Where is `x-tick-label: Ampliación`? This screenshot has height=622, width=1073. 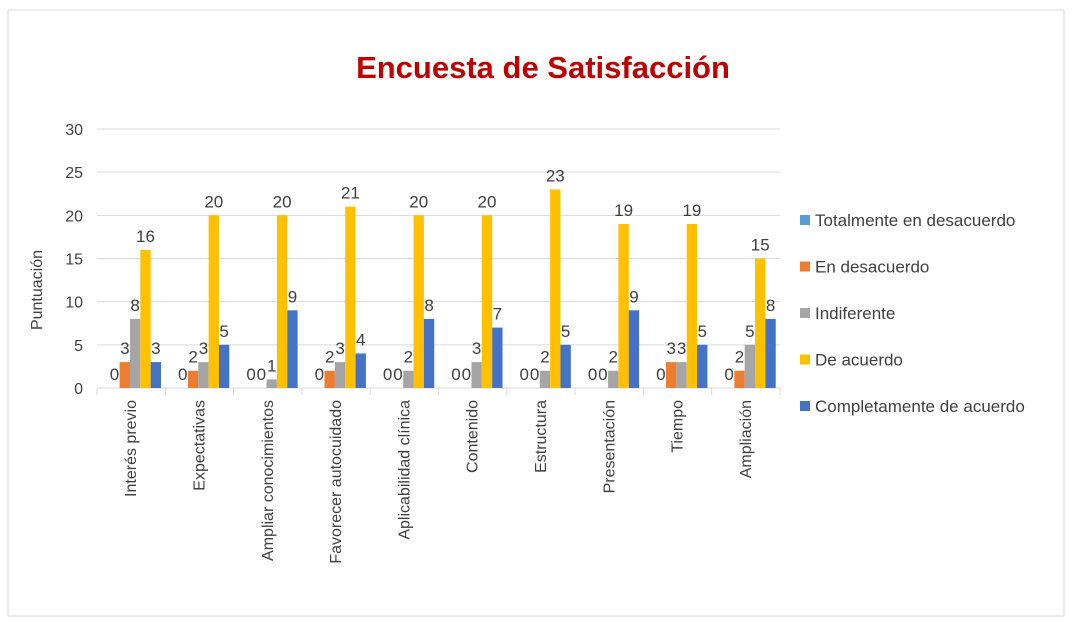 x-tick-label: Ampliación is located at coordinates (746, 439).